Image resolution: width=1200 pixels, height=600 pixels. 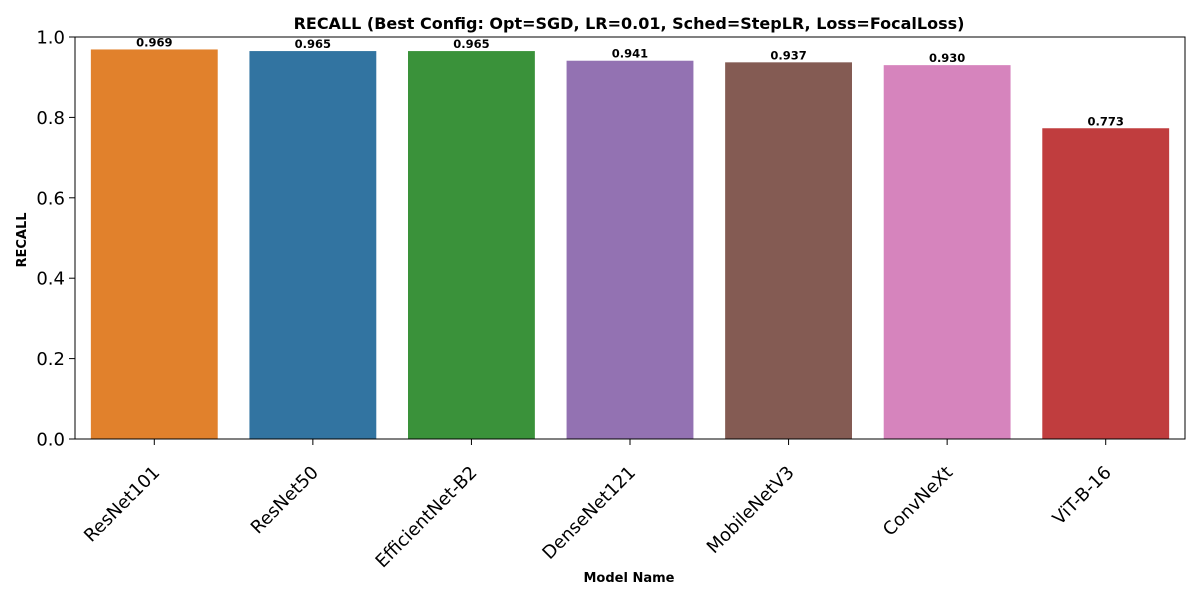 I want to click on data-label-vit-b-16: 0.773, so click(x=1106, y=121).